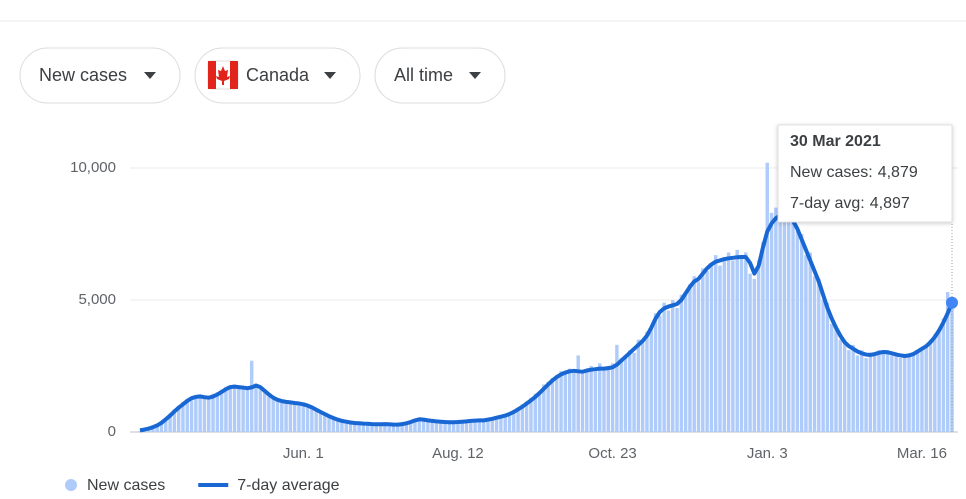 The image size is (966, 499). I want to click on legend: New cases 7-day average, so click(202, 485).